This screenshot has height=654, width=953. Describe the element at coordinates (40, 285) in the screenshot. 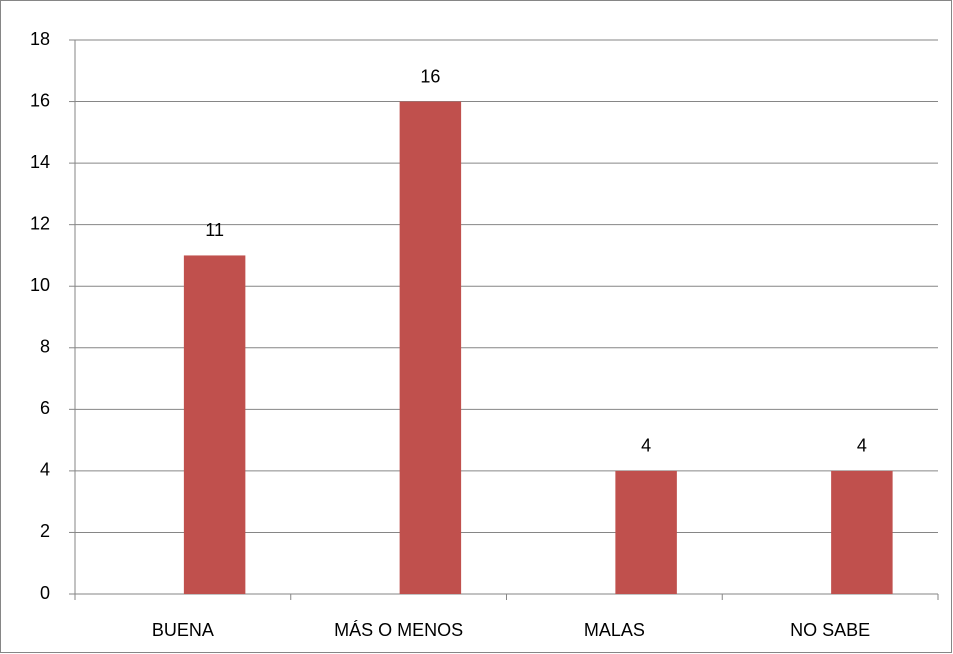

I see `y-tick-label: 10` at that location.